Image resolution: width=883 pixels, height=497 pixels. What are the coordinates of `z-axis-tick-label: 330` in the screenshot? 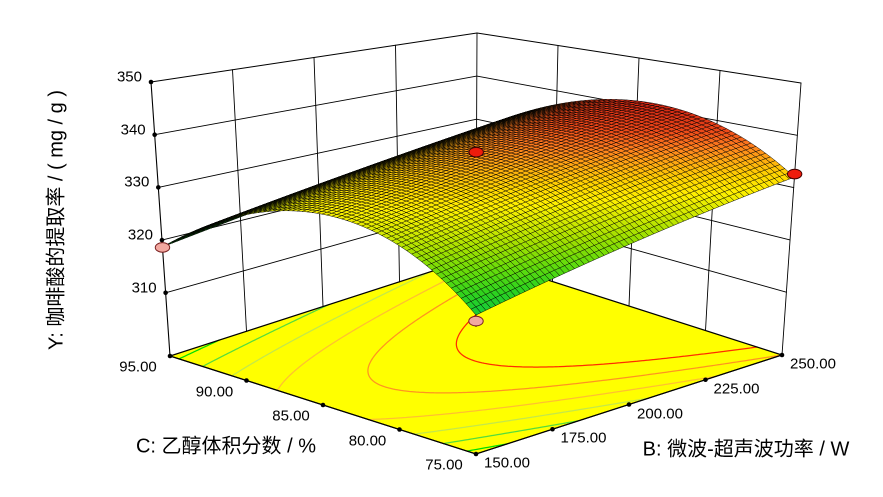 It's located at (137, 182).